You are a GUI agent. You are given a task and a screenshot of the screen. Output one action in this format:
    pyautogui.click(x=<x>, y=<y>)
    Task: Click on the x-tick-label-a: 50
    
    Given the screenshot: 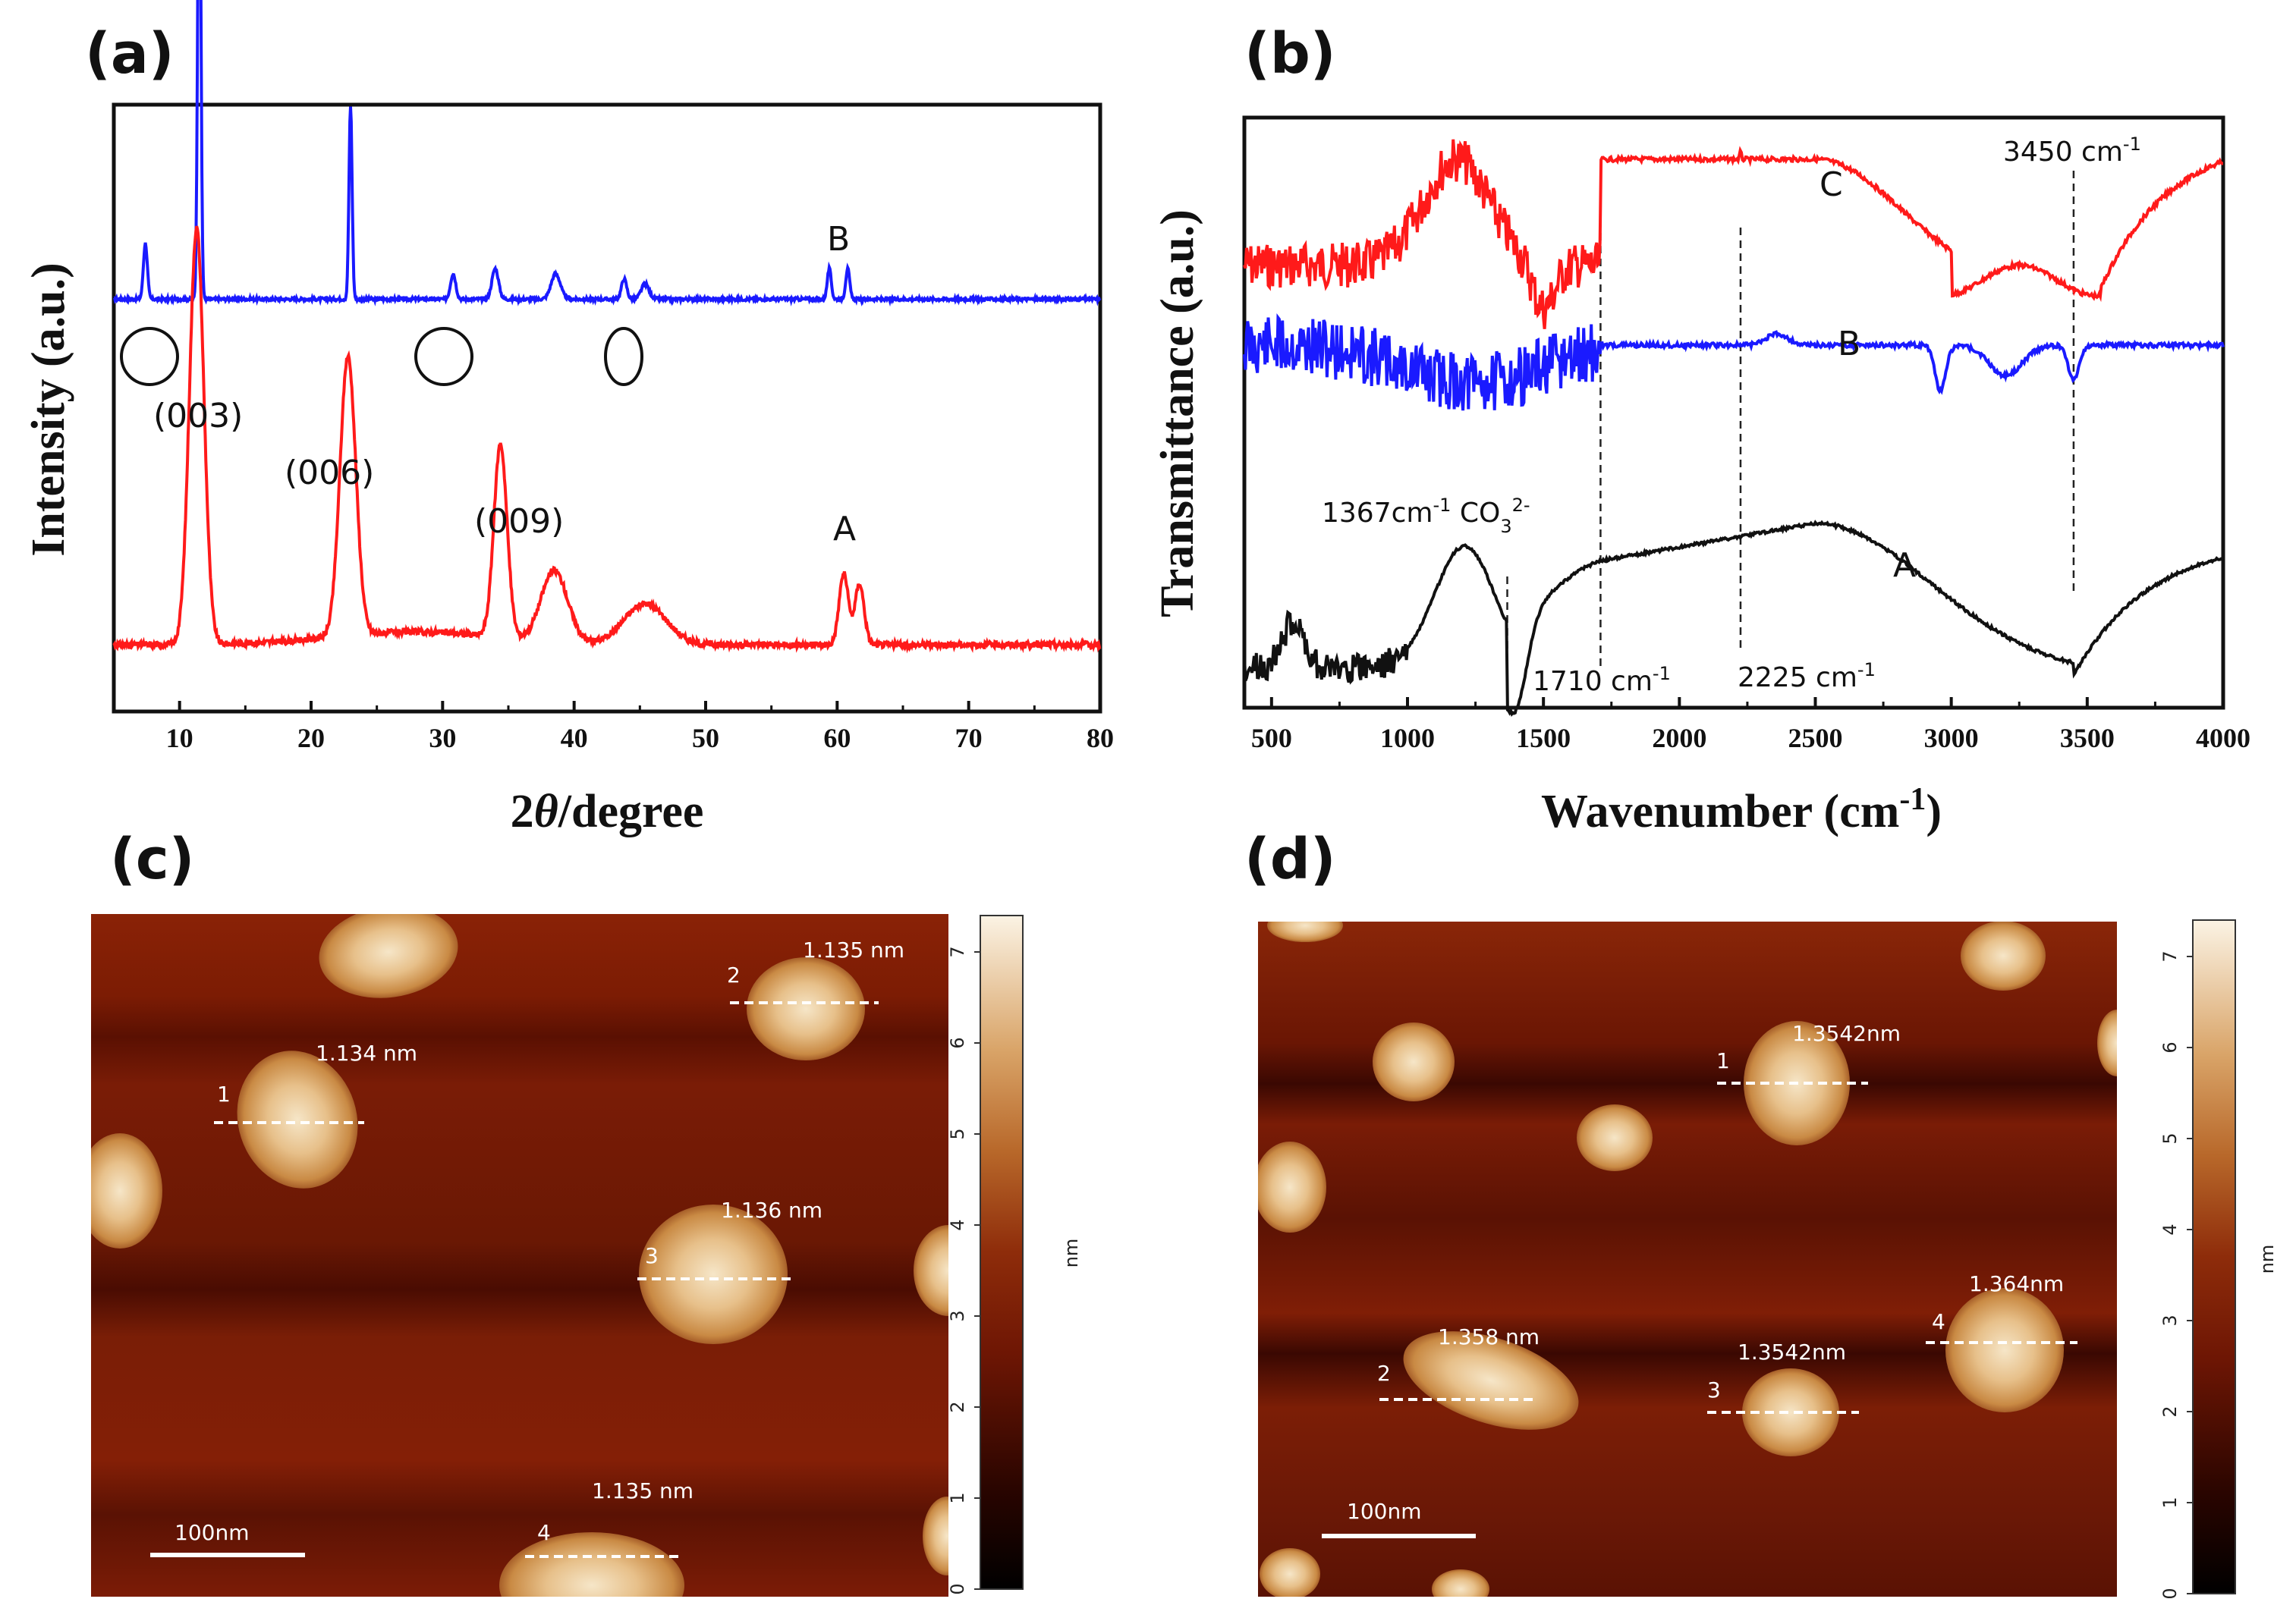 What is the action you would take?
    pyautogui.click(x=705, y=738)
    